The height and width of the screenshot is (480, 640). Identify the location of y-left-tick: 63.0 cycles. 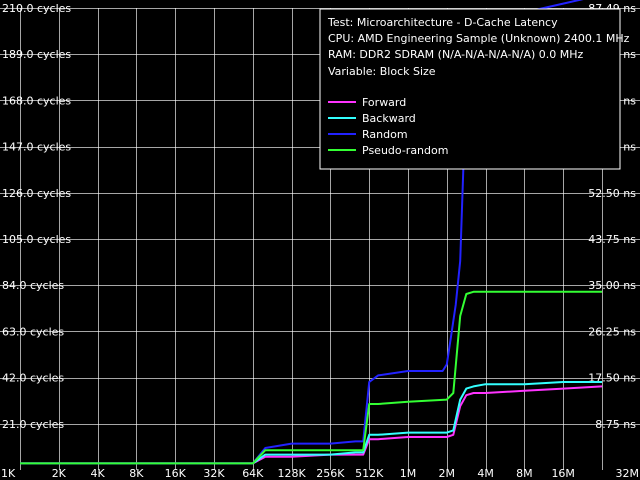
(33, 331).